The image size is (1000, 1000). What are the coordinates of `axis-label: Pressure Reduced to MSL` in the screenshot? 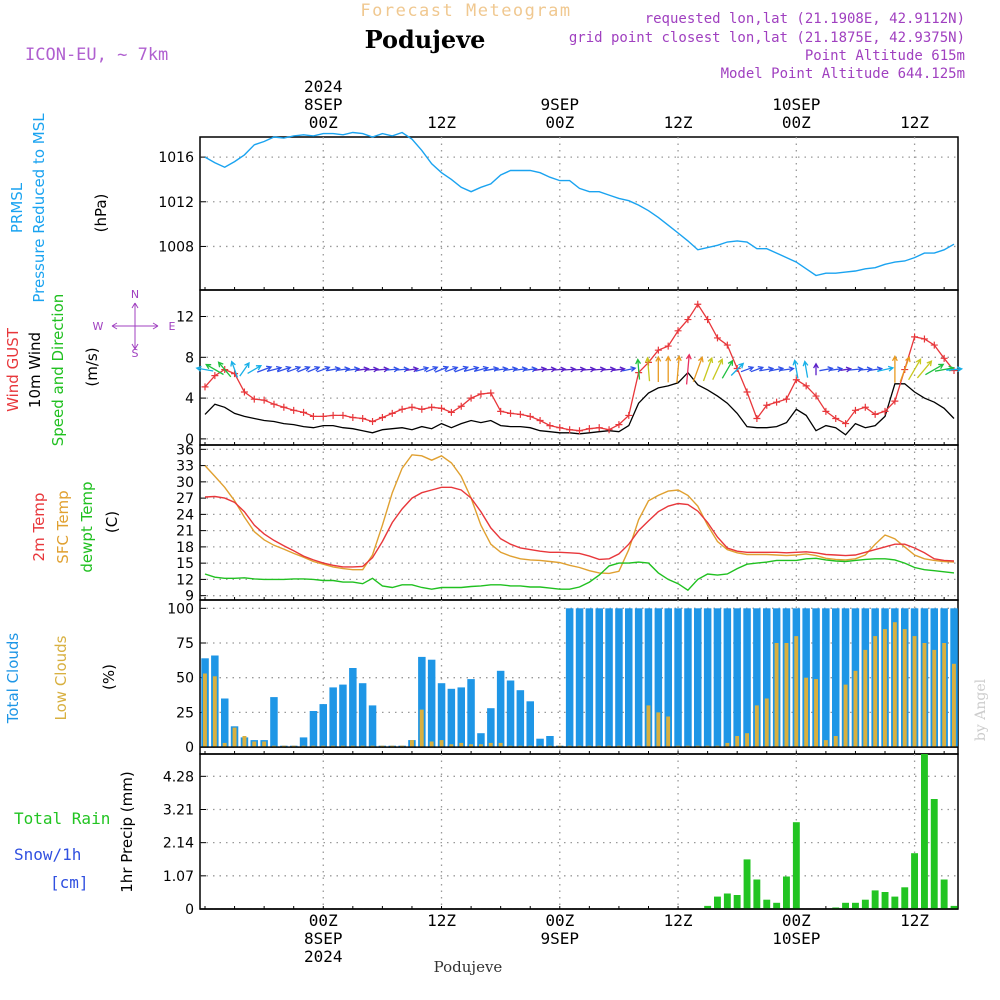 It's located at (39, 208).